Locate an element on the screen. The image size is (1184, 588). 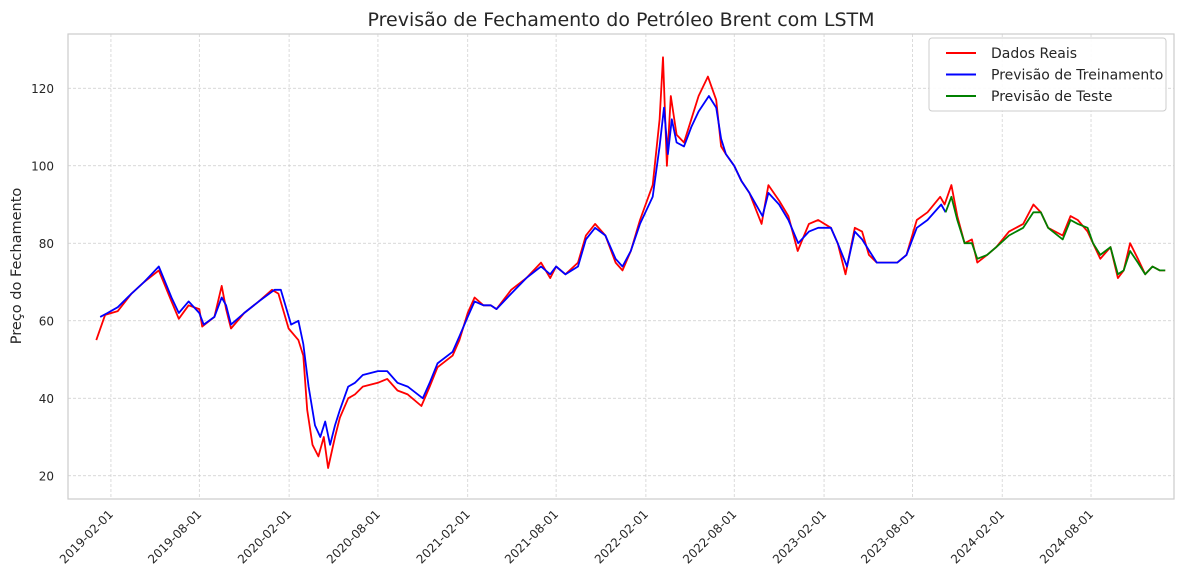
y-tick-label: 120 is located at coordinates (42, 89).